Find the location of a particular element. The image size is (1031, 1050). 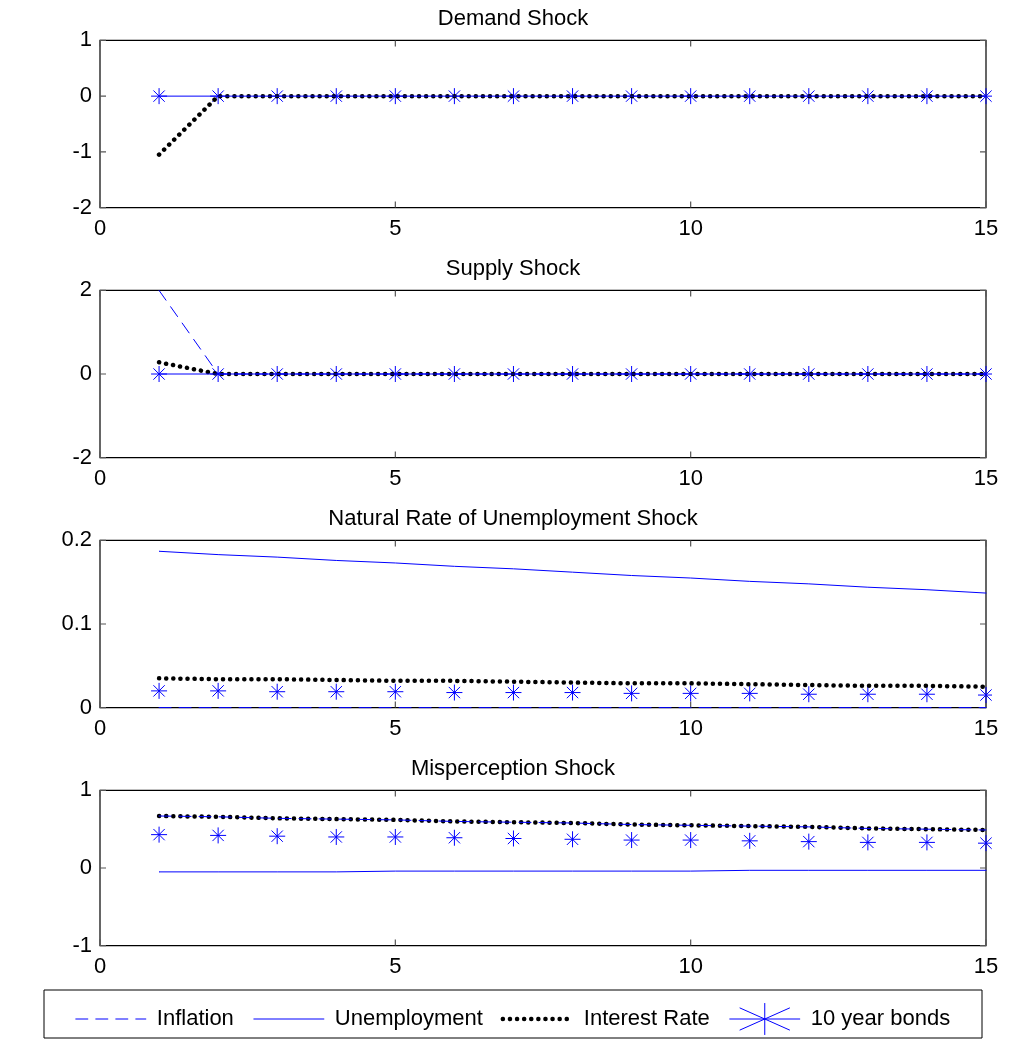

y-tick-label: 0.1 is located at coordinates (76, 623).